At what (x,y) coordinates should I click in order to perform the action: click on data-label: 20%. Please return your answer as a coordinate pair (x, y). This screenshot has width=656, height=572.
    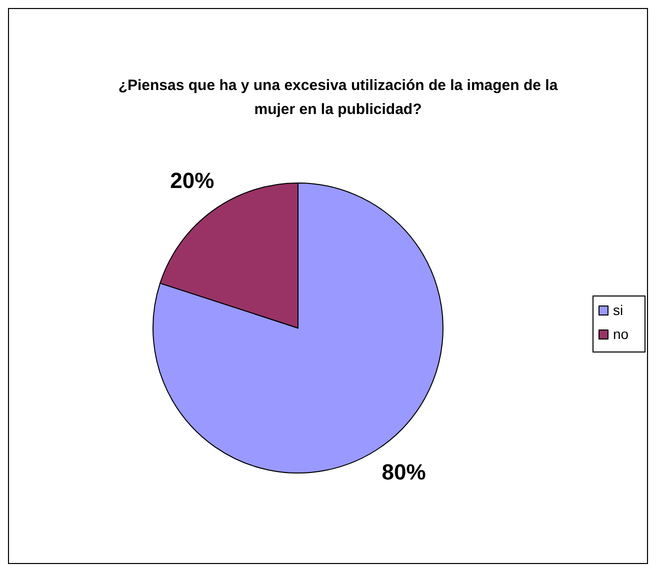
    Looking at the image, I should click on (192, 181).